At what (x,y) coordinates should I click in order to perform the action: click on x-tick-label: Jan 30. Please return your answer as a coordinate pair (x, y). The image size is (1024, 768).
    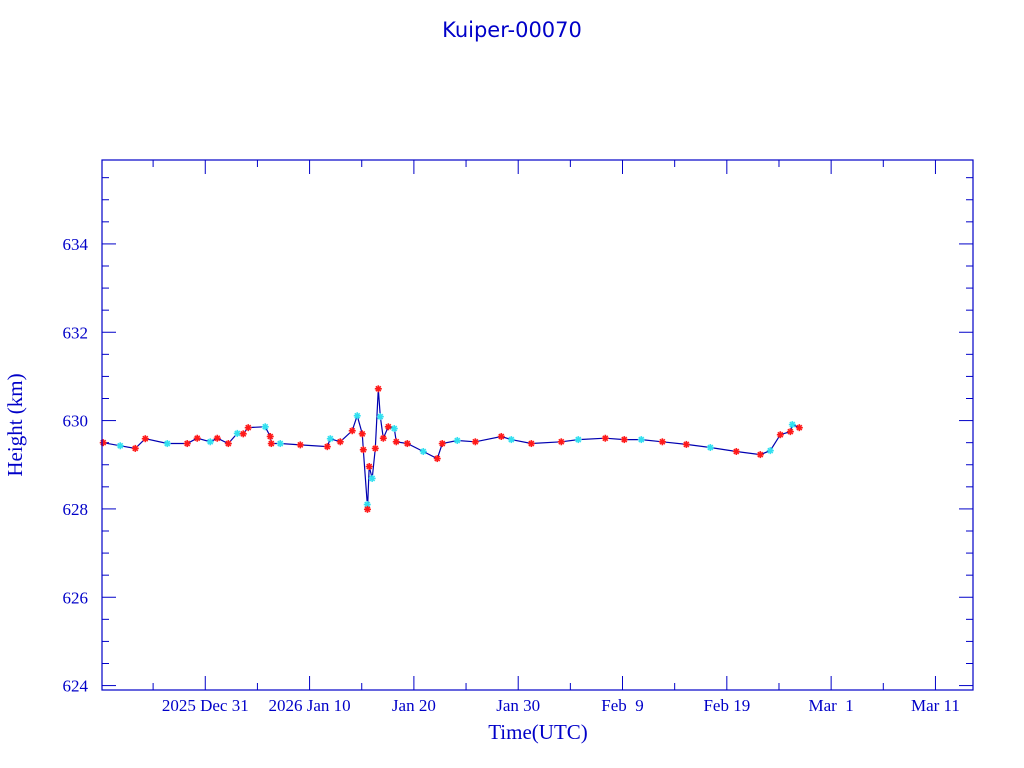
    Looking at the image, I should click on (518, 705).